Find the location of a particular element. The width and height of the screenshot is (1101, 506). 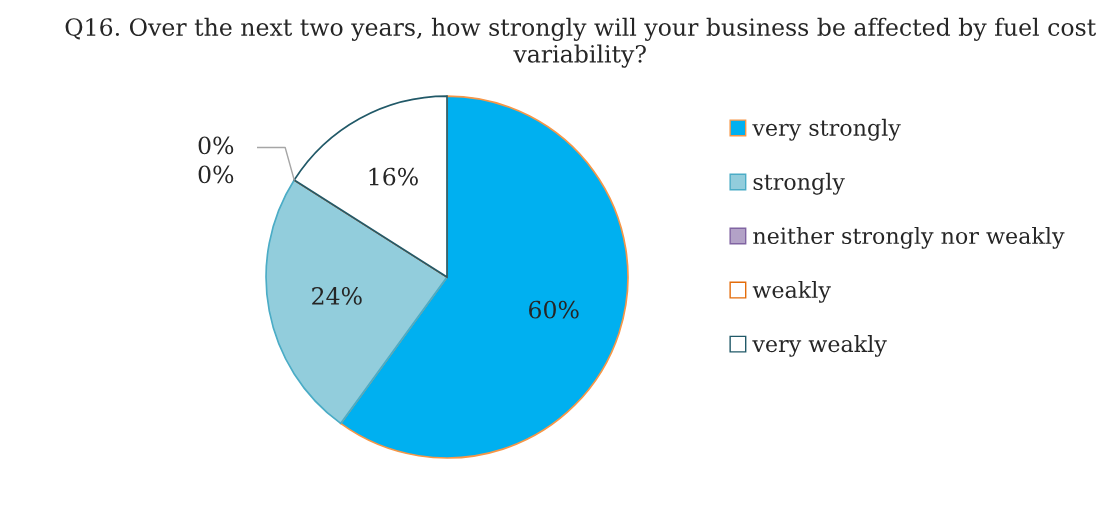

legend-label: neither strongly nor weakly is located at coordinates (909, 237).